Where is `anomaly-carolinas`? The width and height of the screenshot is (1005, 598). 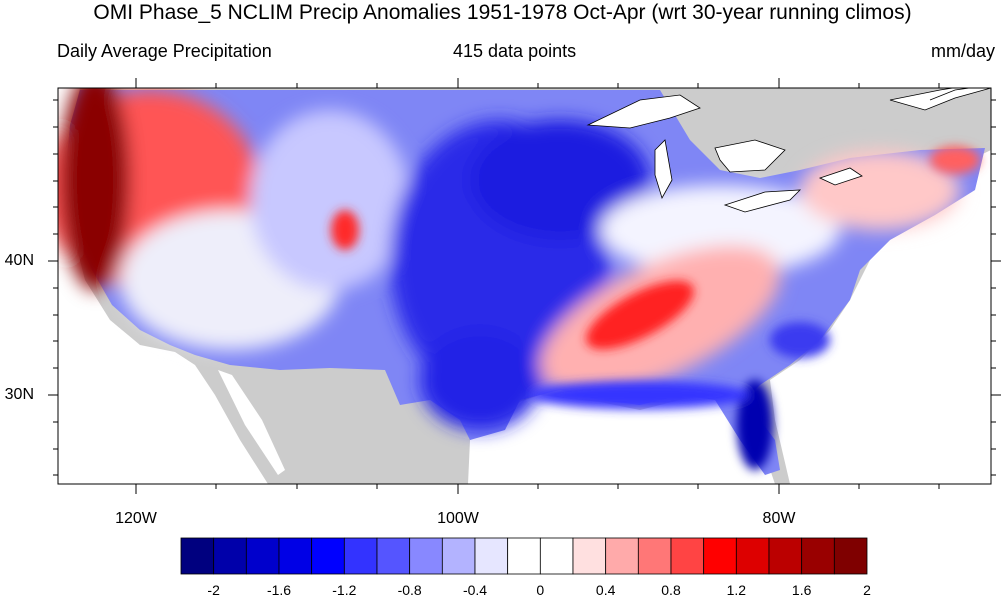
anomaly-carolinas is located at coordinates (800, 340).